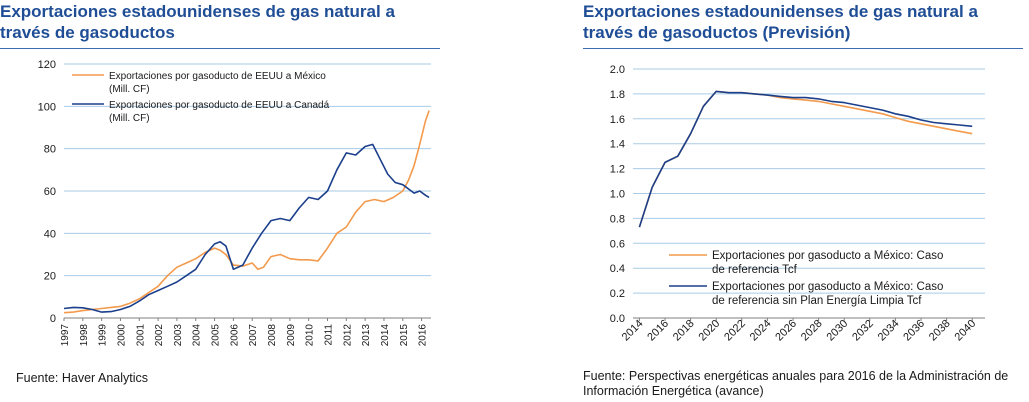 The image size is (1029, 402). I want to click on x-tick-label: 2020, so click(710, 331).